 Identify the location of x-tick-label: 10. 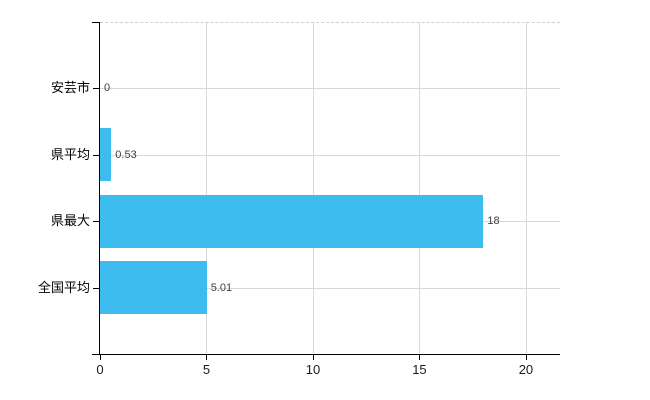
(313, 369).